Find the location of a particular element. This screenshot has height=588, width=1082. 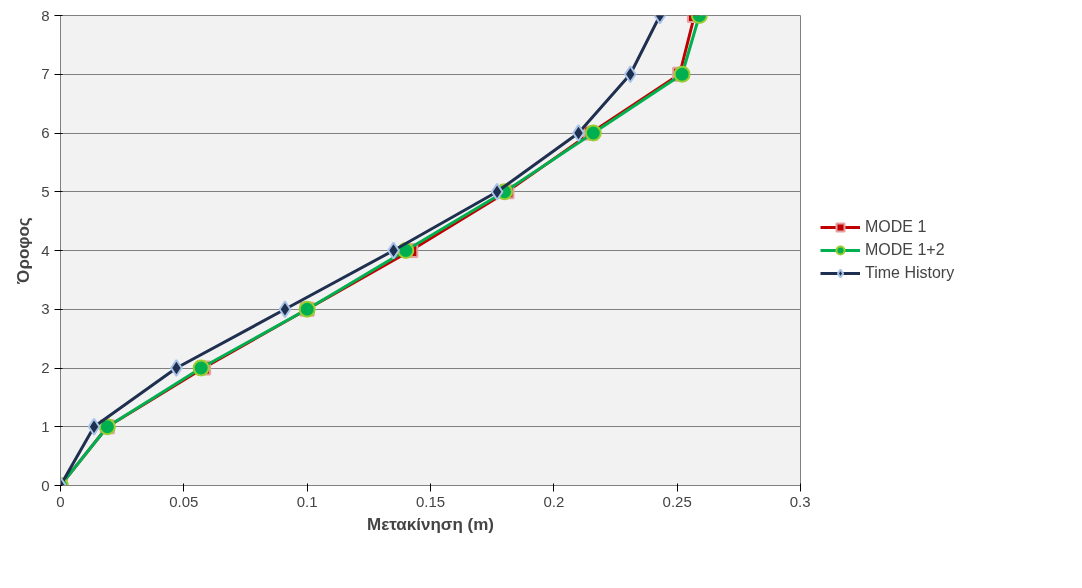

y-tick-label: 1 is located at coordinates (45, 426).